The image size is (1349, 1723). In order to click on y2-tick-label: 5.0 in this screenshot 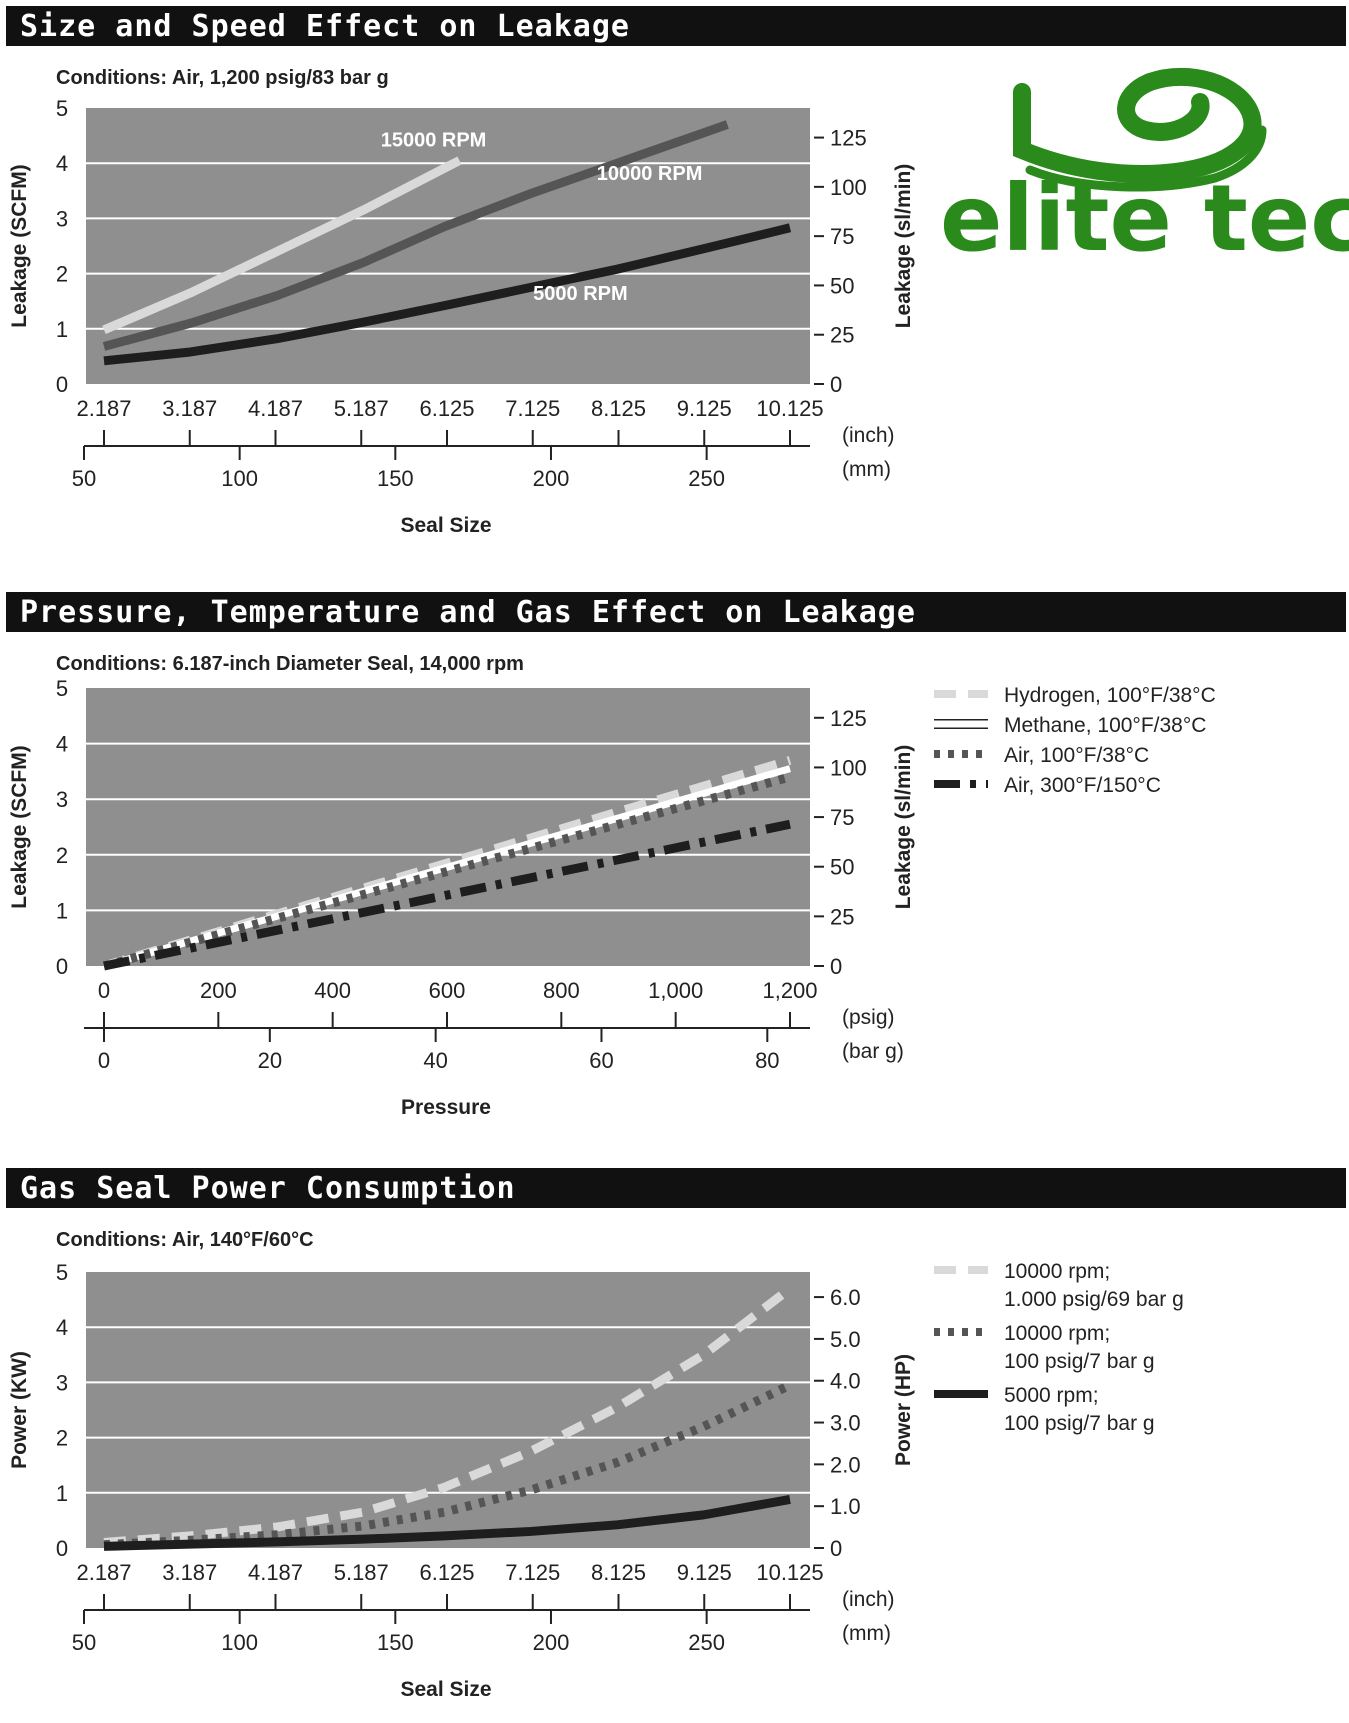, I will do `click(845, 1339)`.